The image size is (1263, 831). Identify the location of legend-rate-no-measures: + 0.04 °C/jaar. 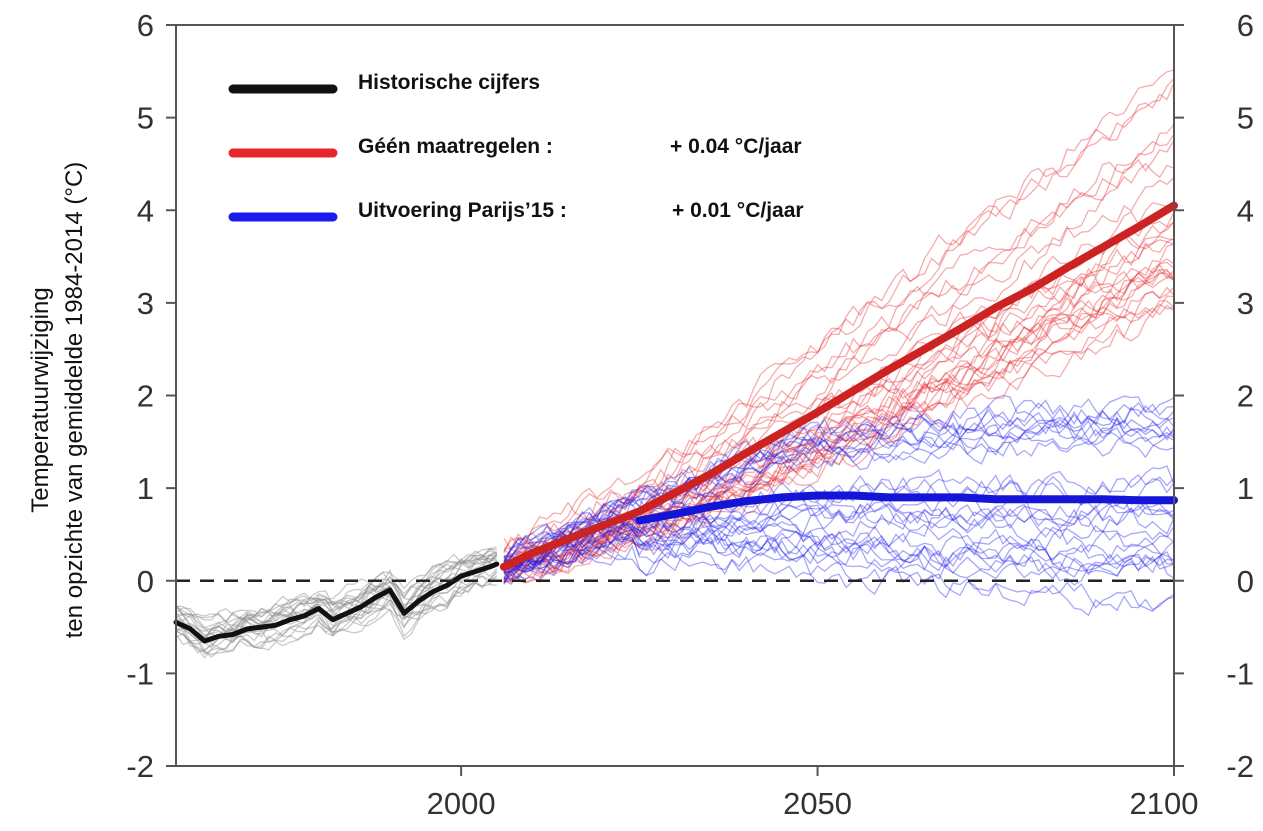
(736, 146).